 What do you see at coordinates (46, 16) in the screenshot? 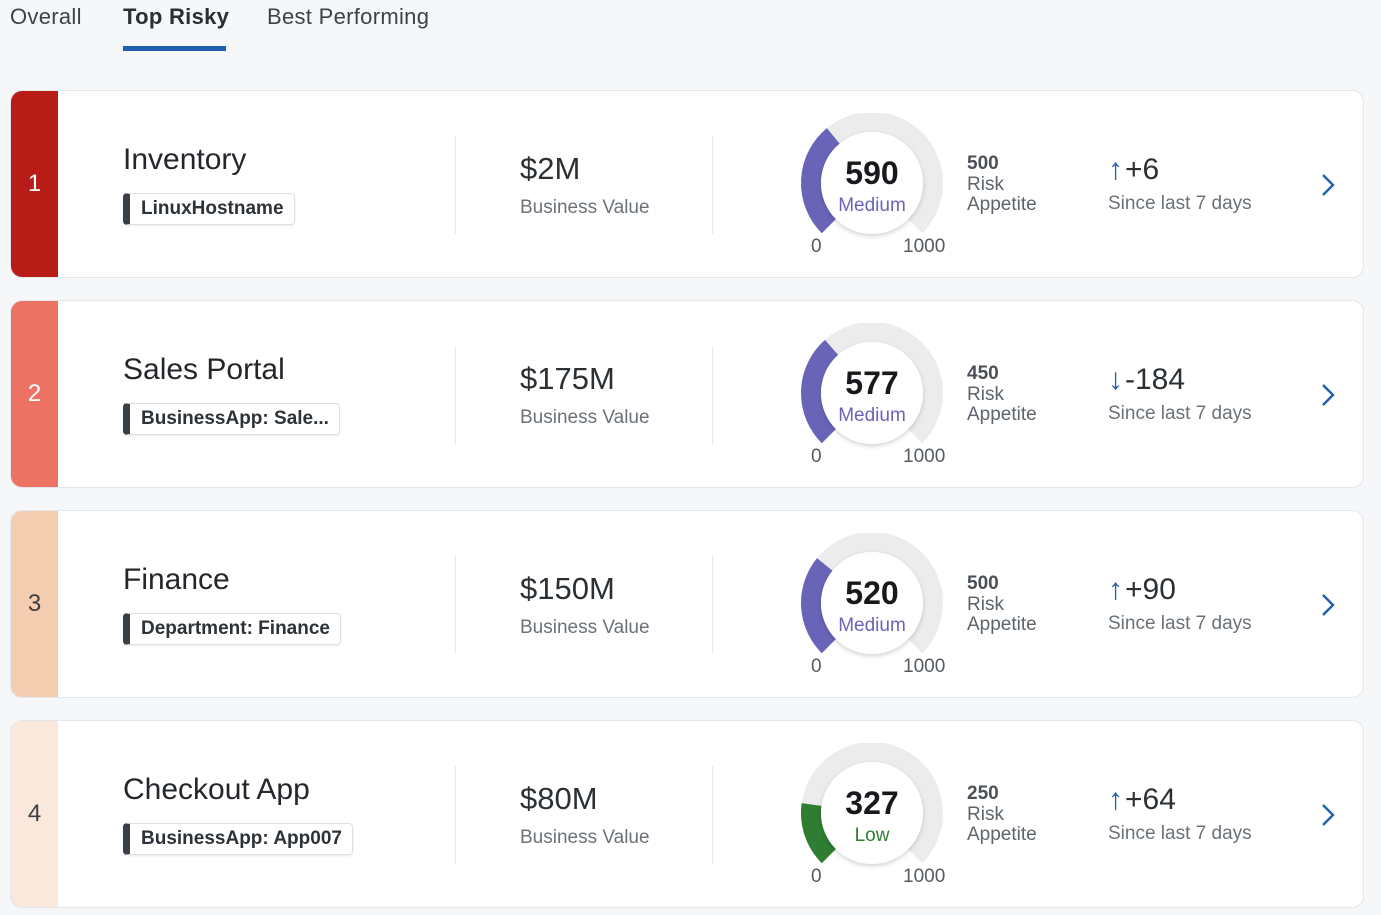
I see `tab-overall: Overall` at bounding box center [46, 16].